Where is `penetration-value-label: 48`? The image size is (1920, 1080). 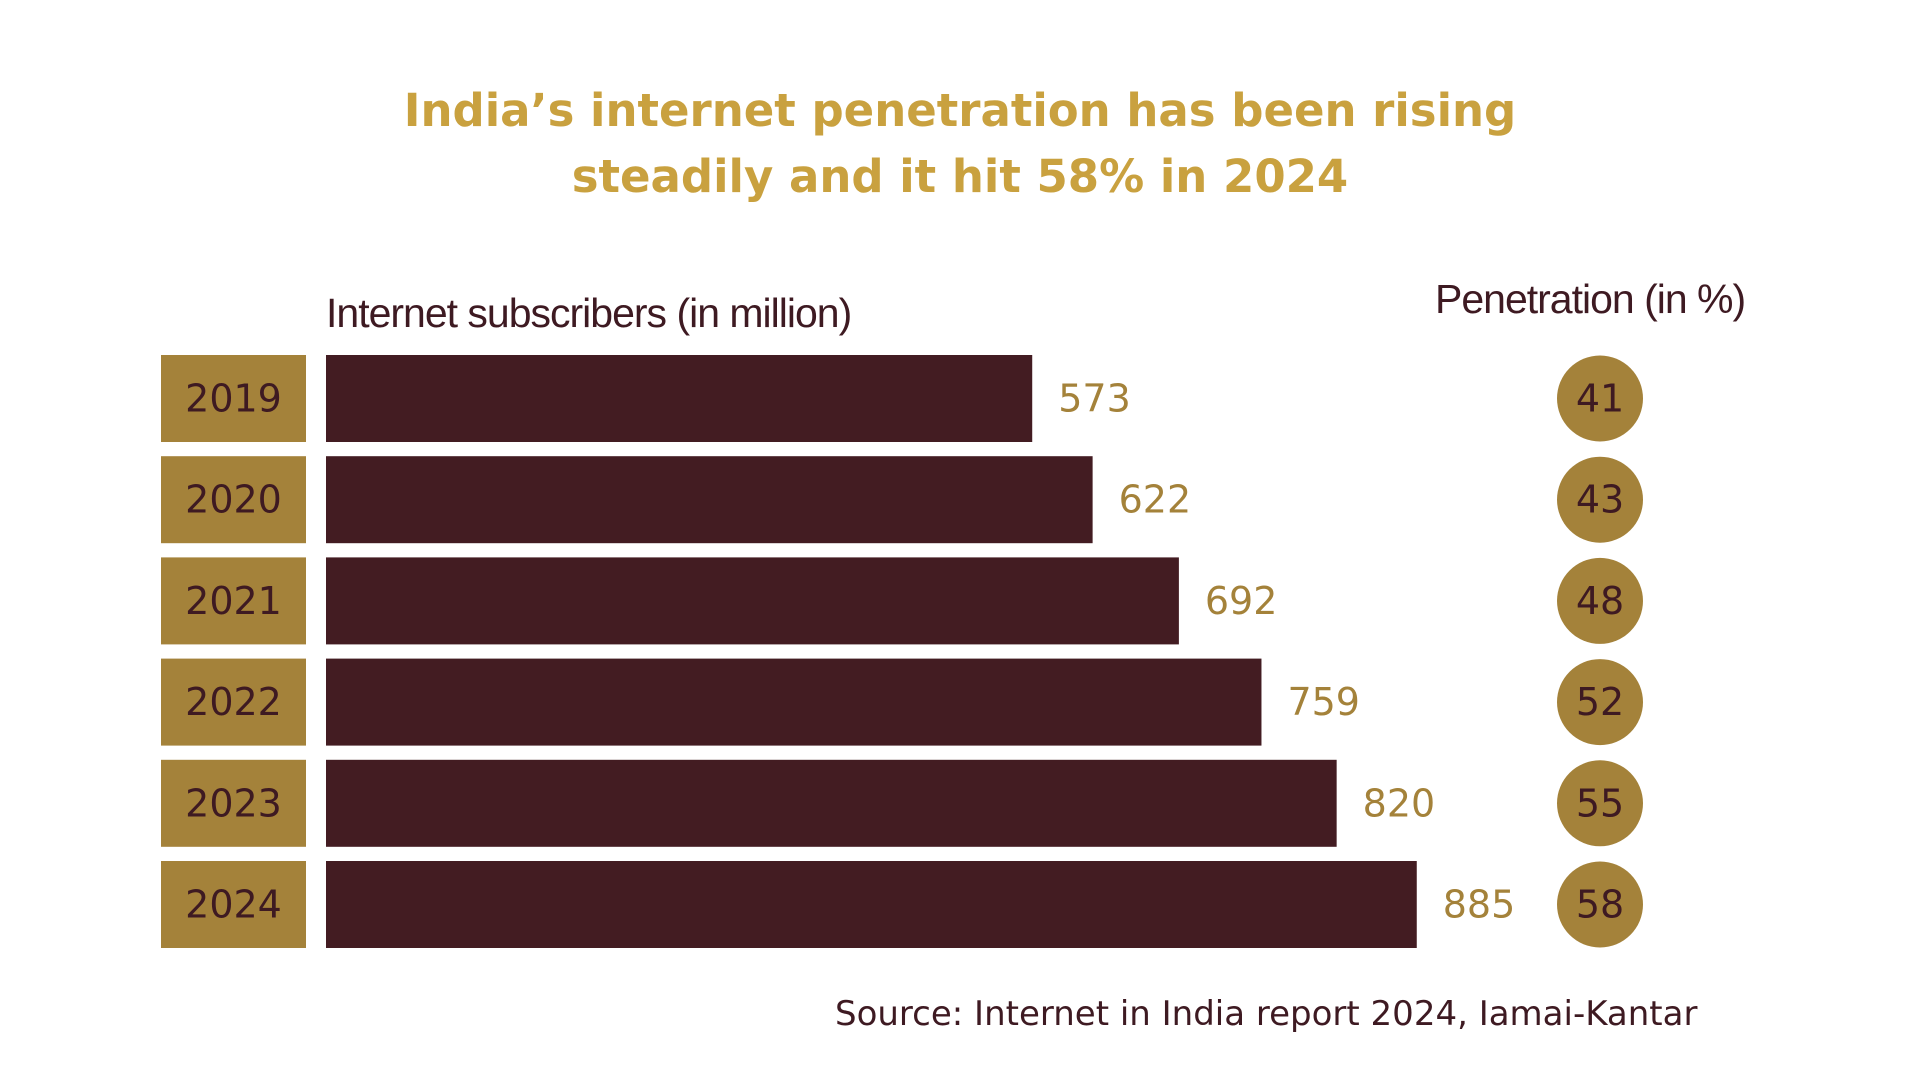 penetration-value-label: 48 is located at coordinates (1600, 601).